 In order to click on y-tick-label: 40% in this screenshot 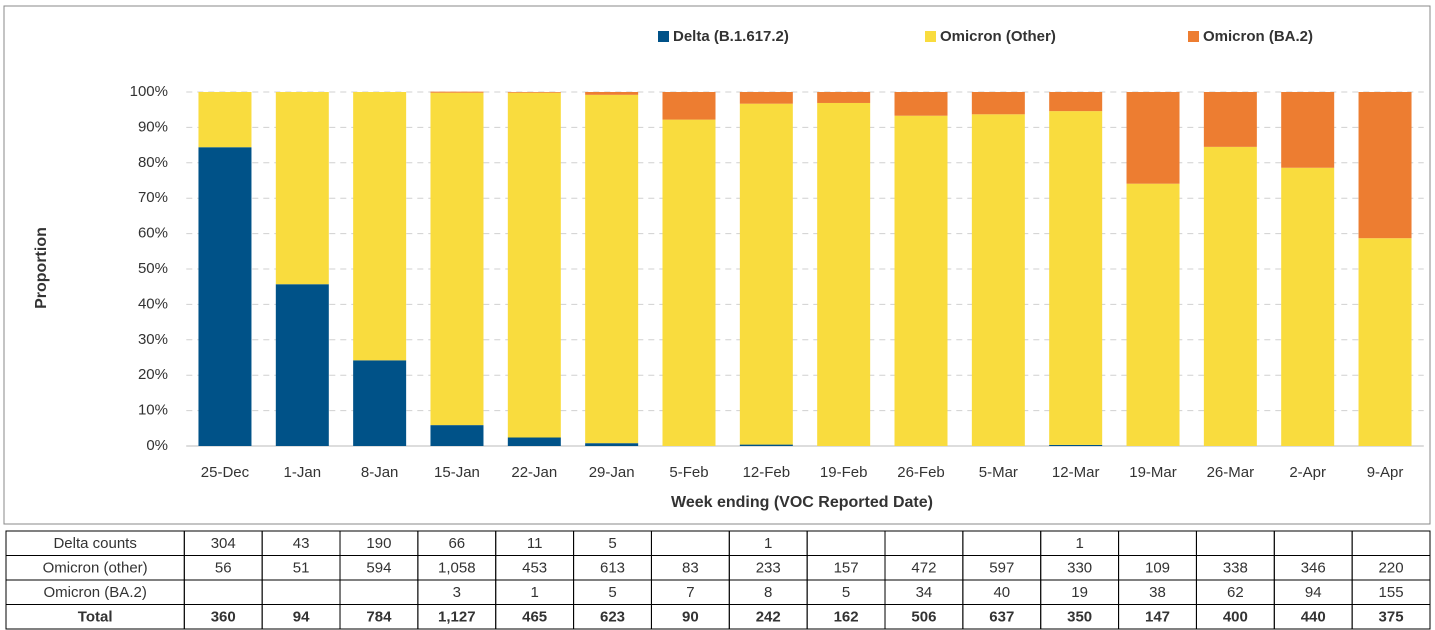, I will do `click(153, 303)`.